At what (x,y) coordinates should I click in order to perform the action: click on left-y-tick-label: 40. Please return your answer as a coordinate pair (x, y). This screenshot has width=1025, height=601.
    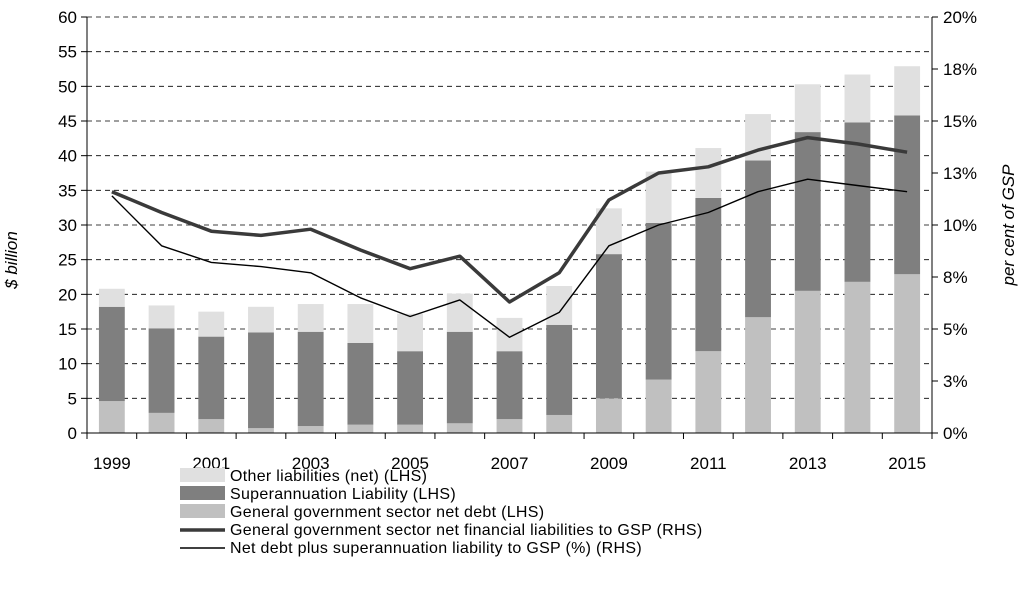
    Looking at the image, I should click on (67, 156).